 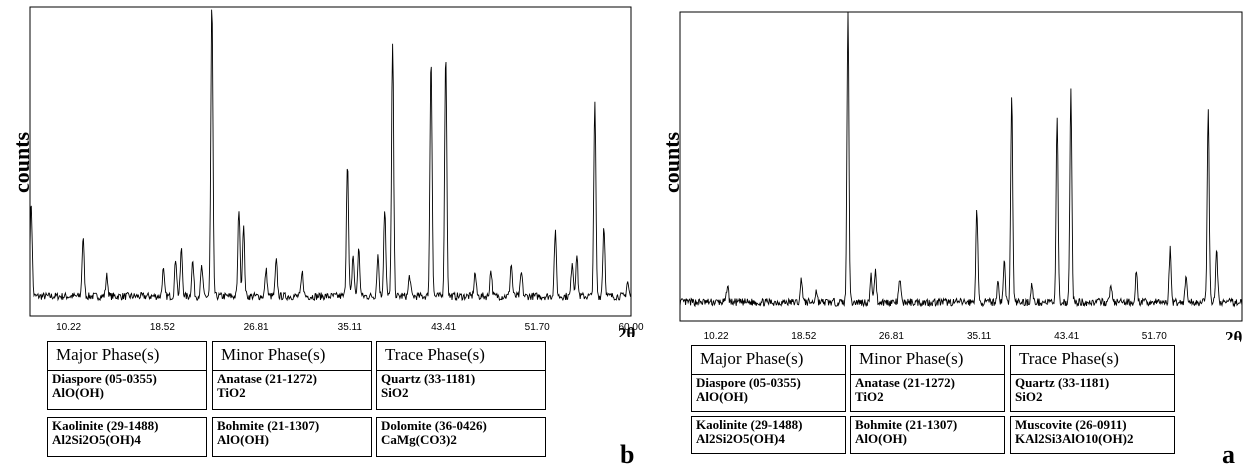 I want to click on phase-name: Dolomite (36-0426), so click(x=461, y=426).